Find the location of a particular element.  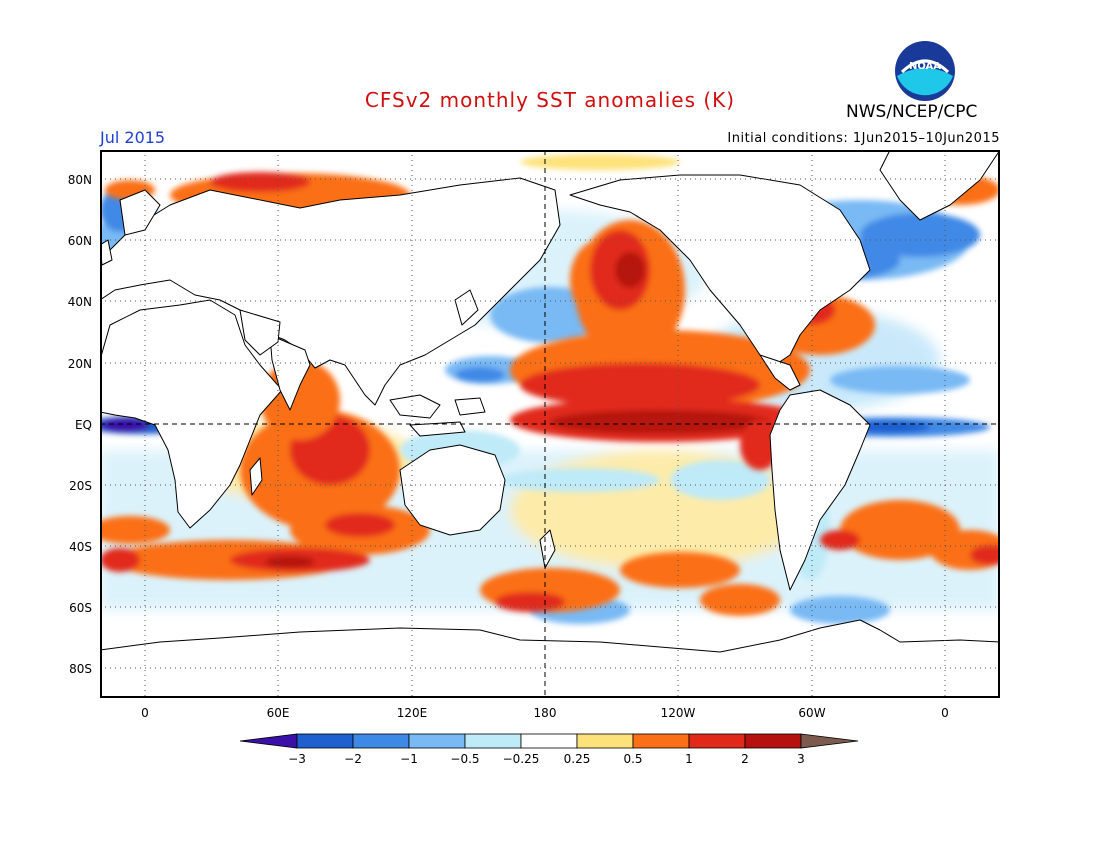

lon-label-180: 180 is located at coordinates (545, 713).